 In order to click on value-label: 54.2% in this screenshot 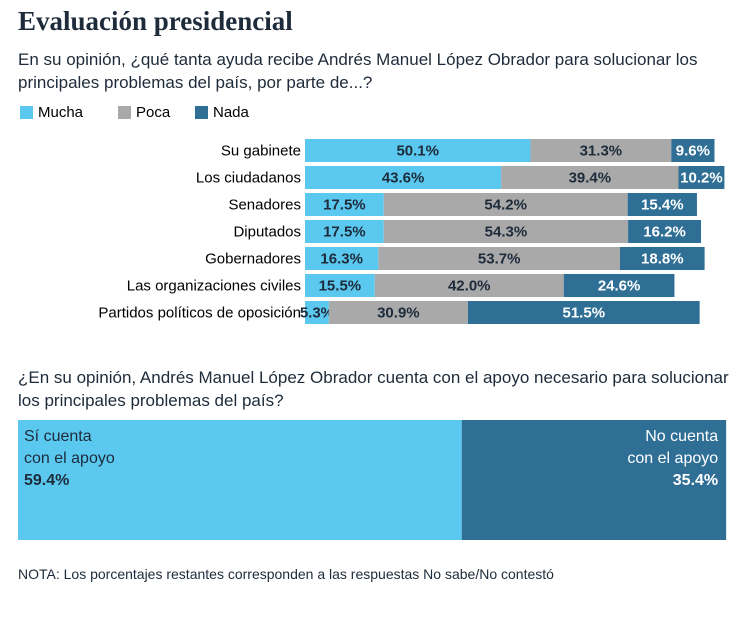, I will do `click(505, 204)`.